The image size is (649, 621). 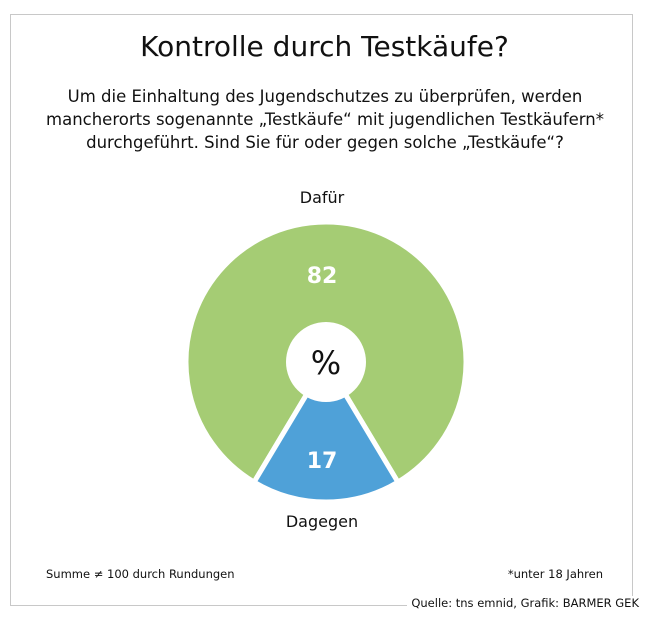 I want to click on value-label-dafuer: 82, so click(x=322, y=276).